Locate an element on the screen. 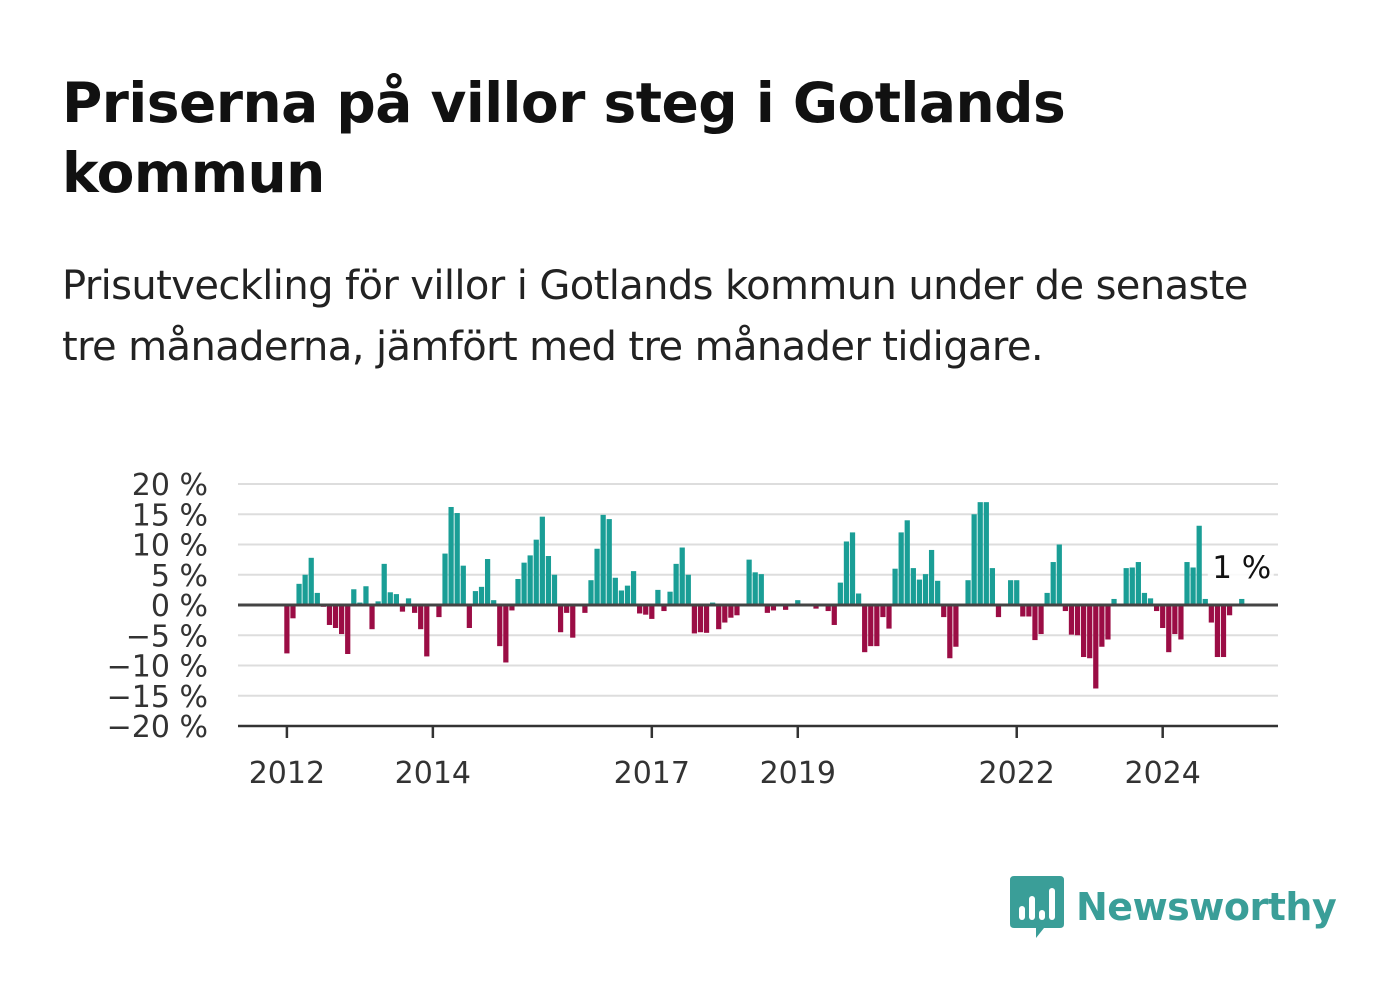 The height and width of the screenshot is (999, 1382). bar-chart-speech-bubble-icon is located at coordinates (1037, 907).